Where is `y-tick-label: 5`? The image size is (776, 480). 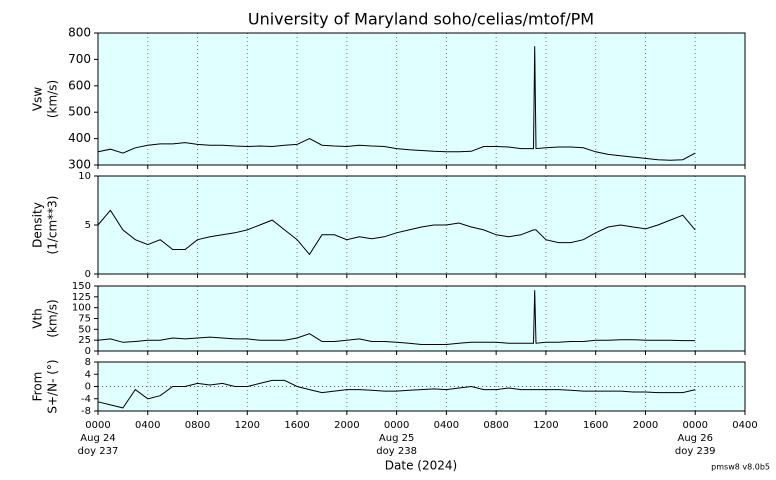 y-tick-label: 5 is located at coordinates (88, 225).